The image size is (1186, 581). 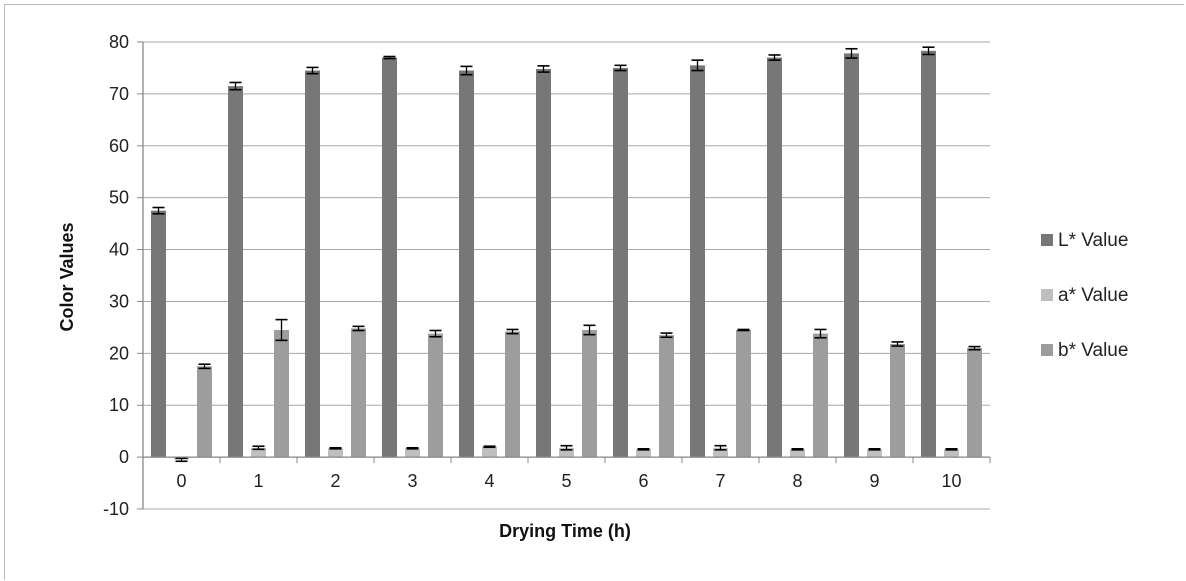 I want to click on x-tick-label: 3, so click(x=412, y=481).